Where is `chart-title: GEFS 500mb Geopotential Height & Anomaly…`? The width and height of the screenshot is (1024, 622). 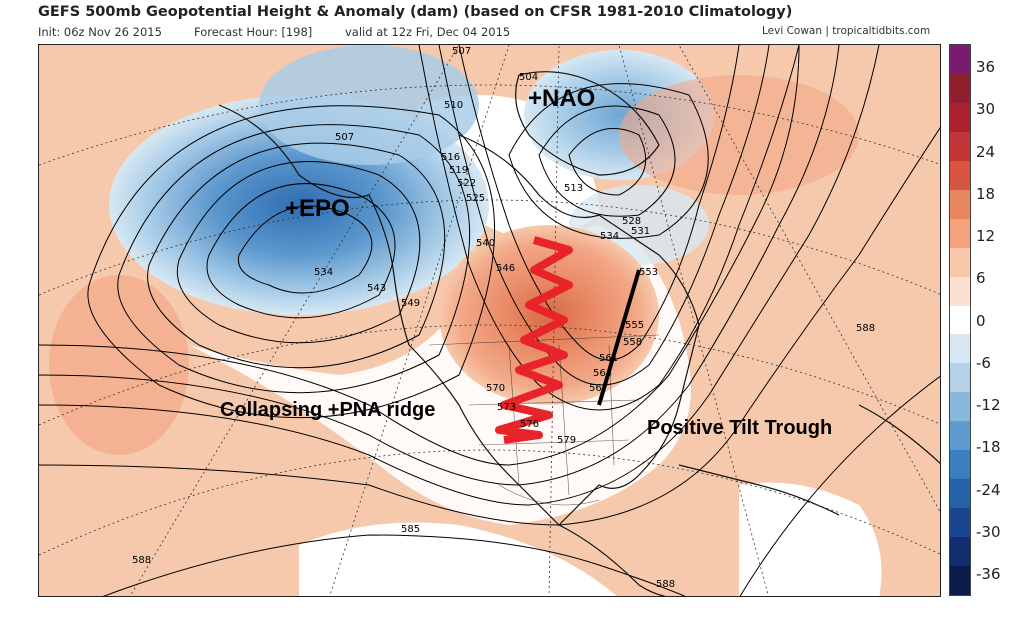 chart-title: GEFS 500mb Geopotential Height & Anomaly… is located at coordinates (415, 12).